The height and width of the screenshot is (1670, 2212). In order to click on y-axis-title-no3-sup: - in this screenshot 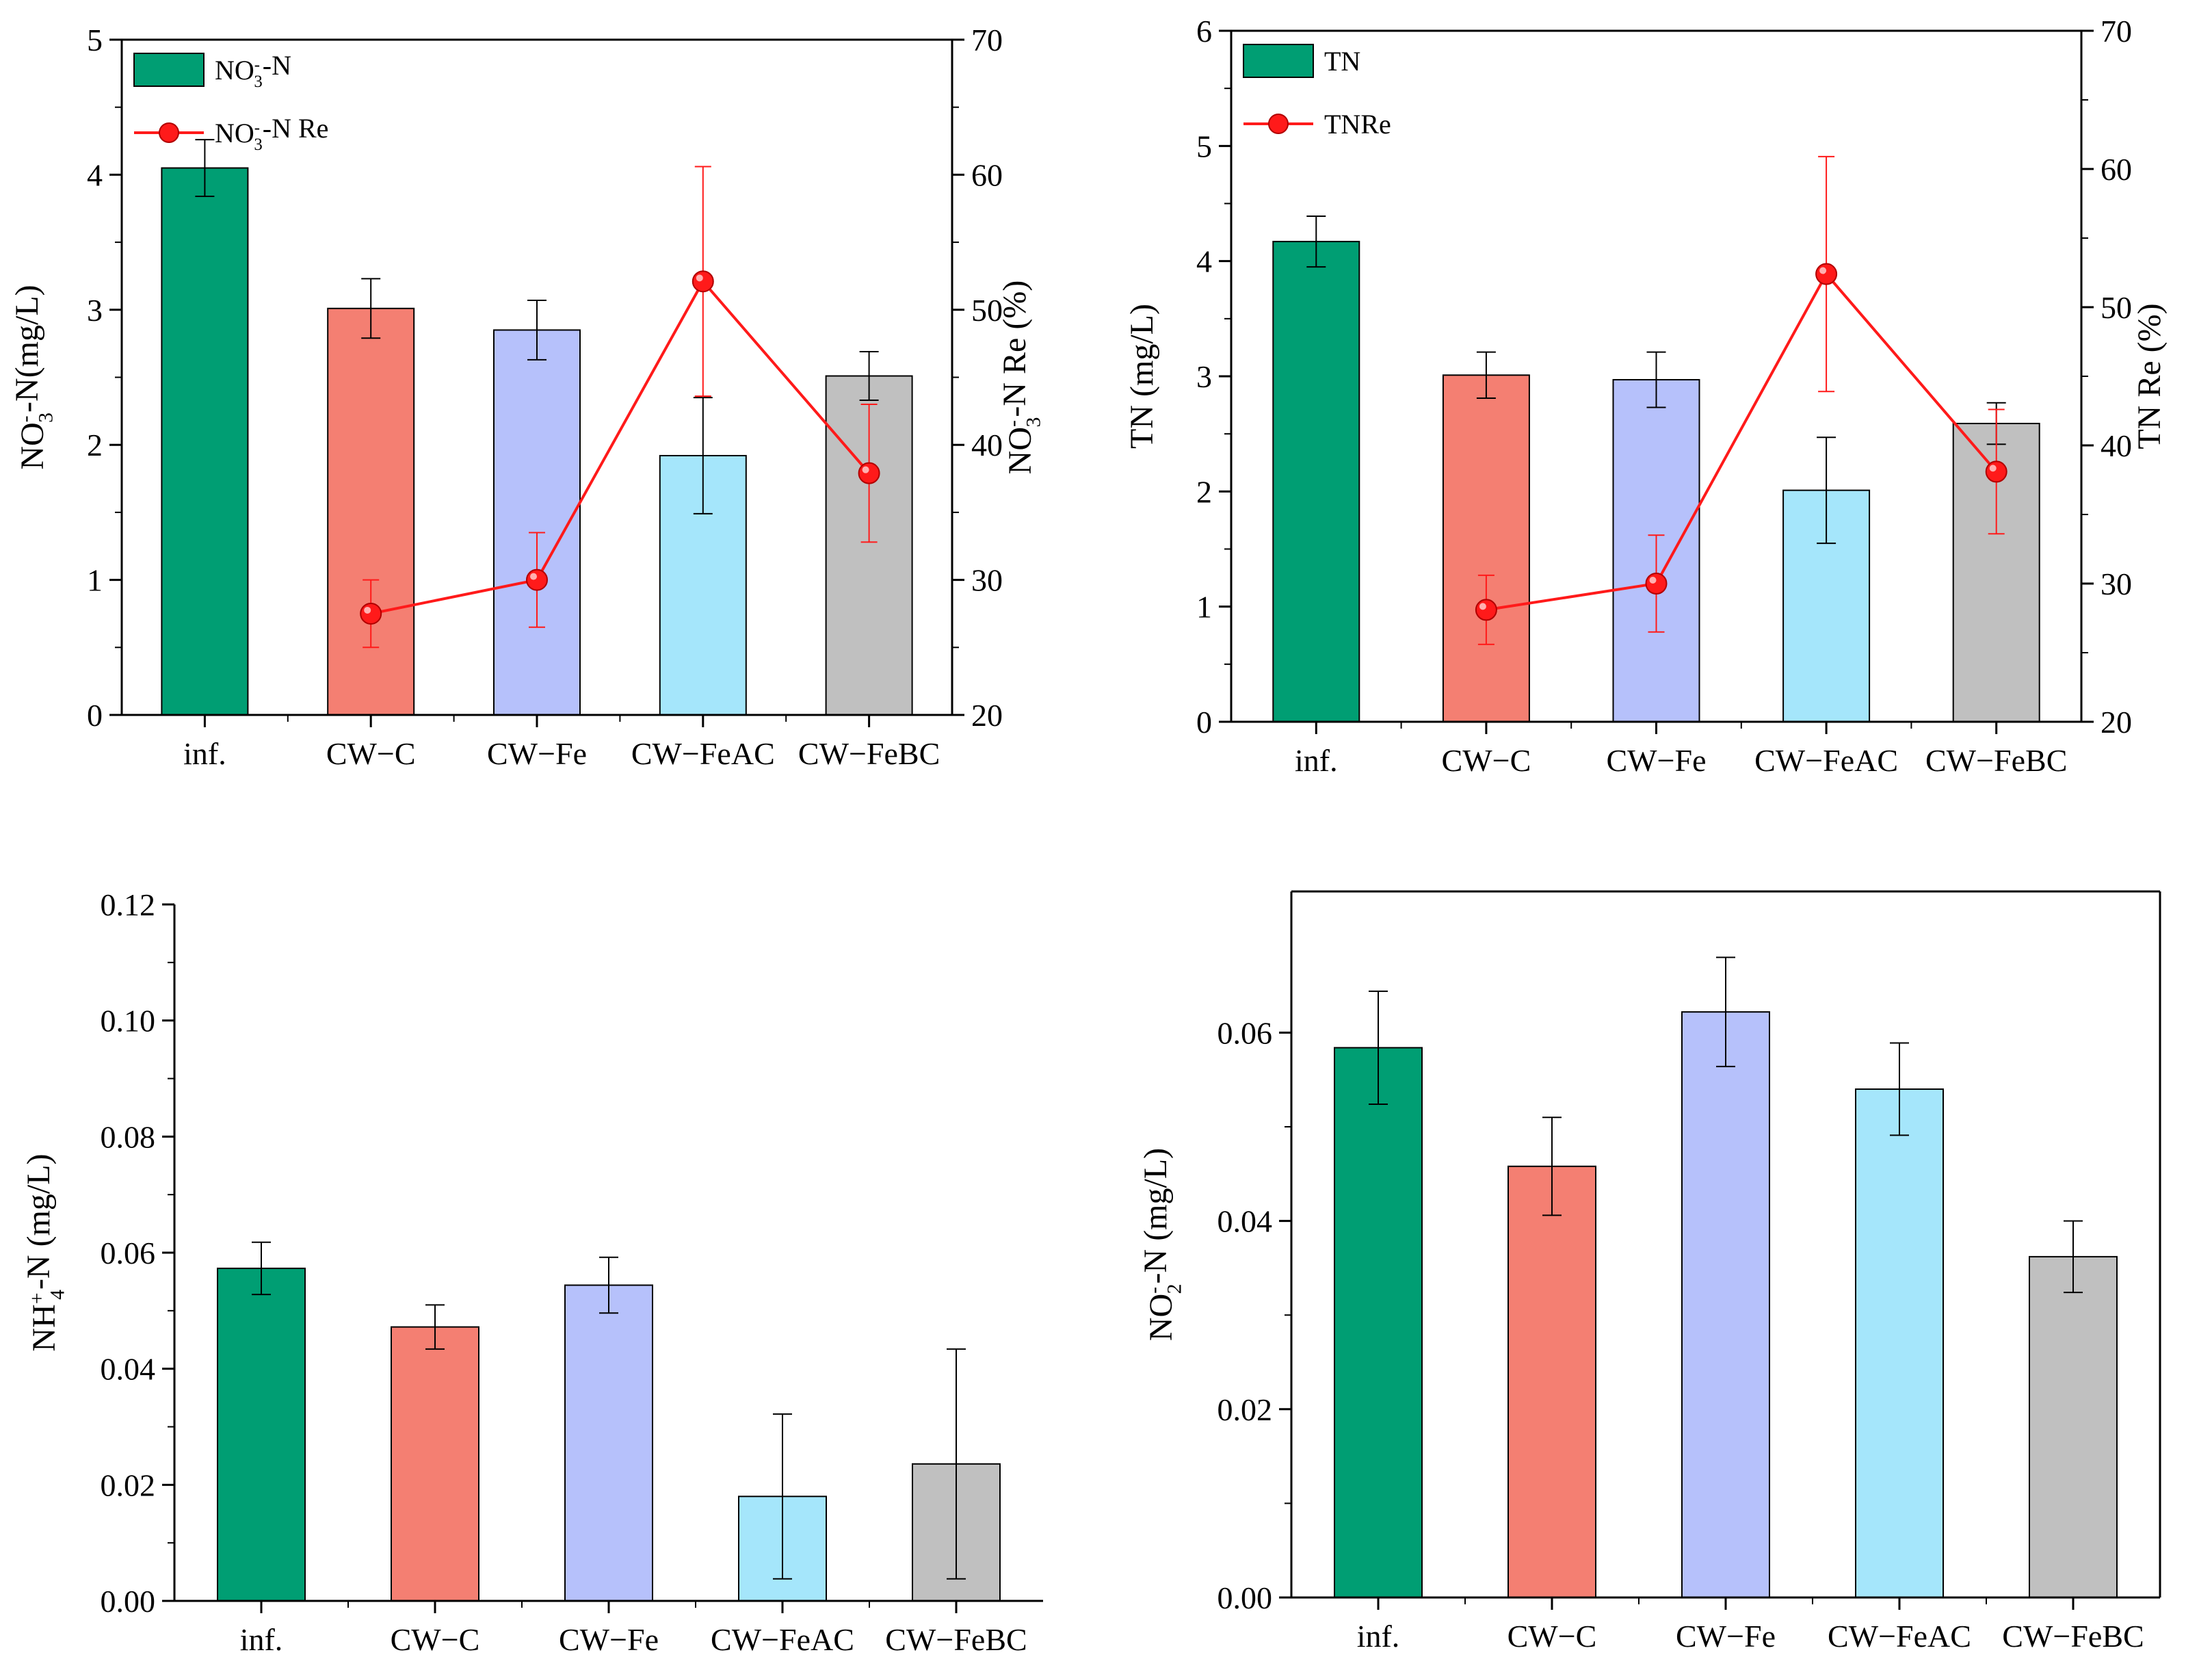, I will do `click(25, 419)`.